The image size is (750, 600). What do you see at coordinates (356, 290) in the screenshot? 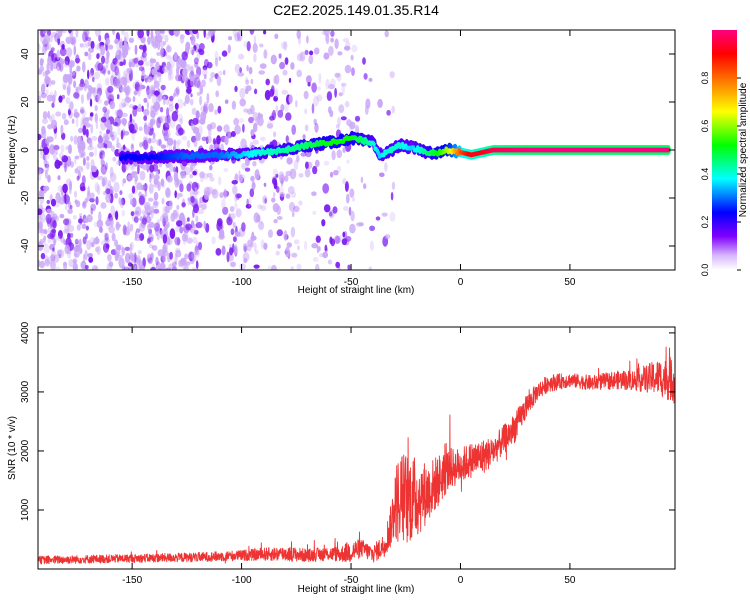
I see `spectrogram-x-label: Height of straight line (km)` at bounding box center [356, 290].